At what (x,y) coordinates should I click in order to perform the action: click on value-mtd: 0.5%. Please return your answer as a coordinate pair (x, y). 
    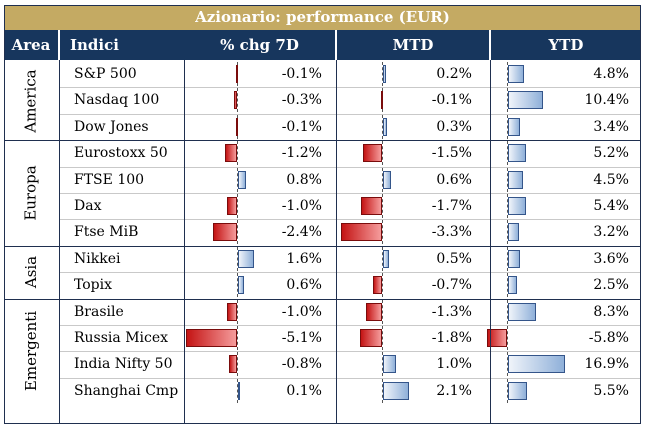
    Looking at the image, I should click on (454, 258).